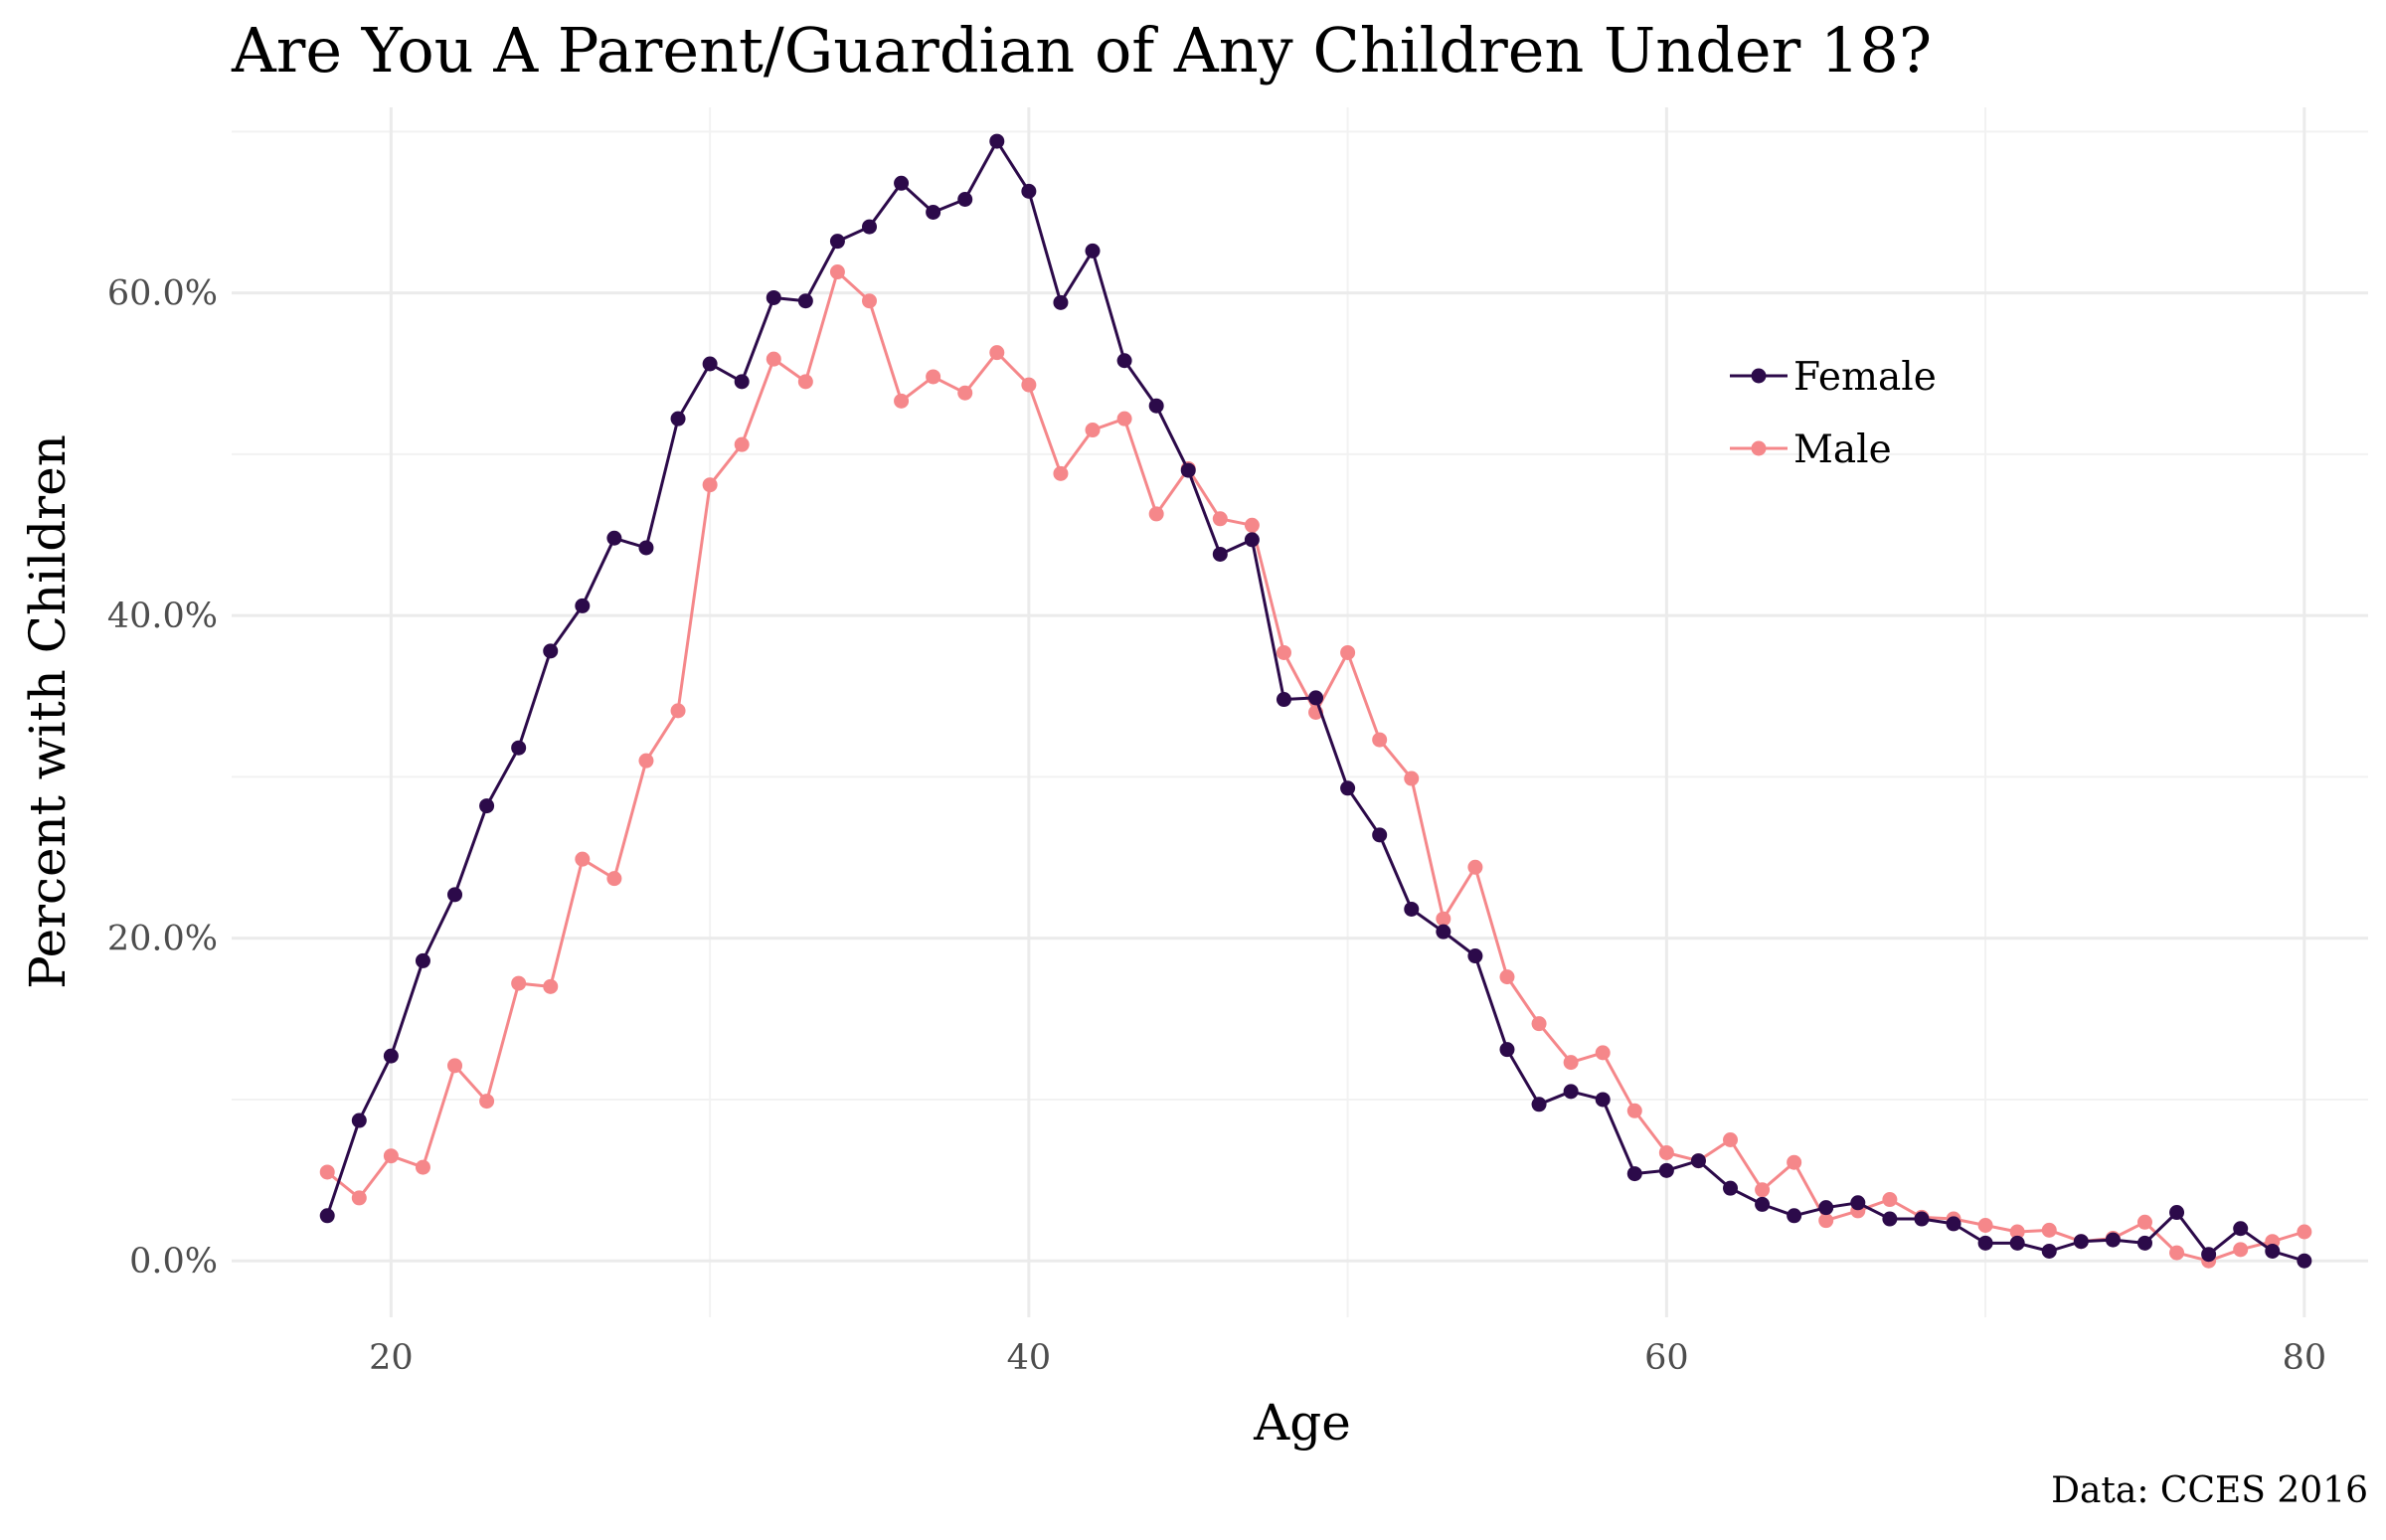 The height and width of the screenshot is (1540, 2386). What do you see at coordinates (162, 616) in the screenshot?
I see `y-tick-label: 40.0%` at bounding box center [162, 616].